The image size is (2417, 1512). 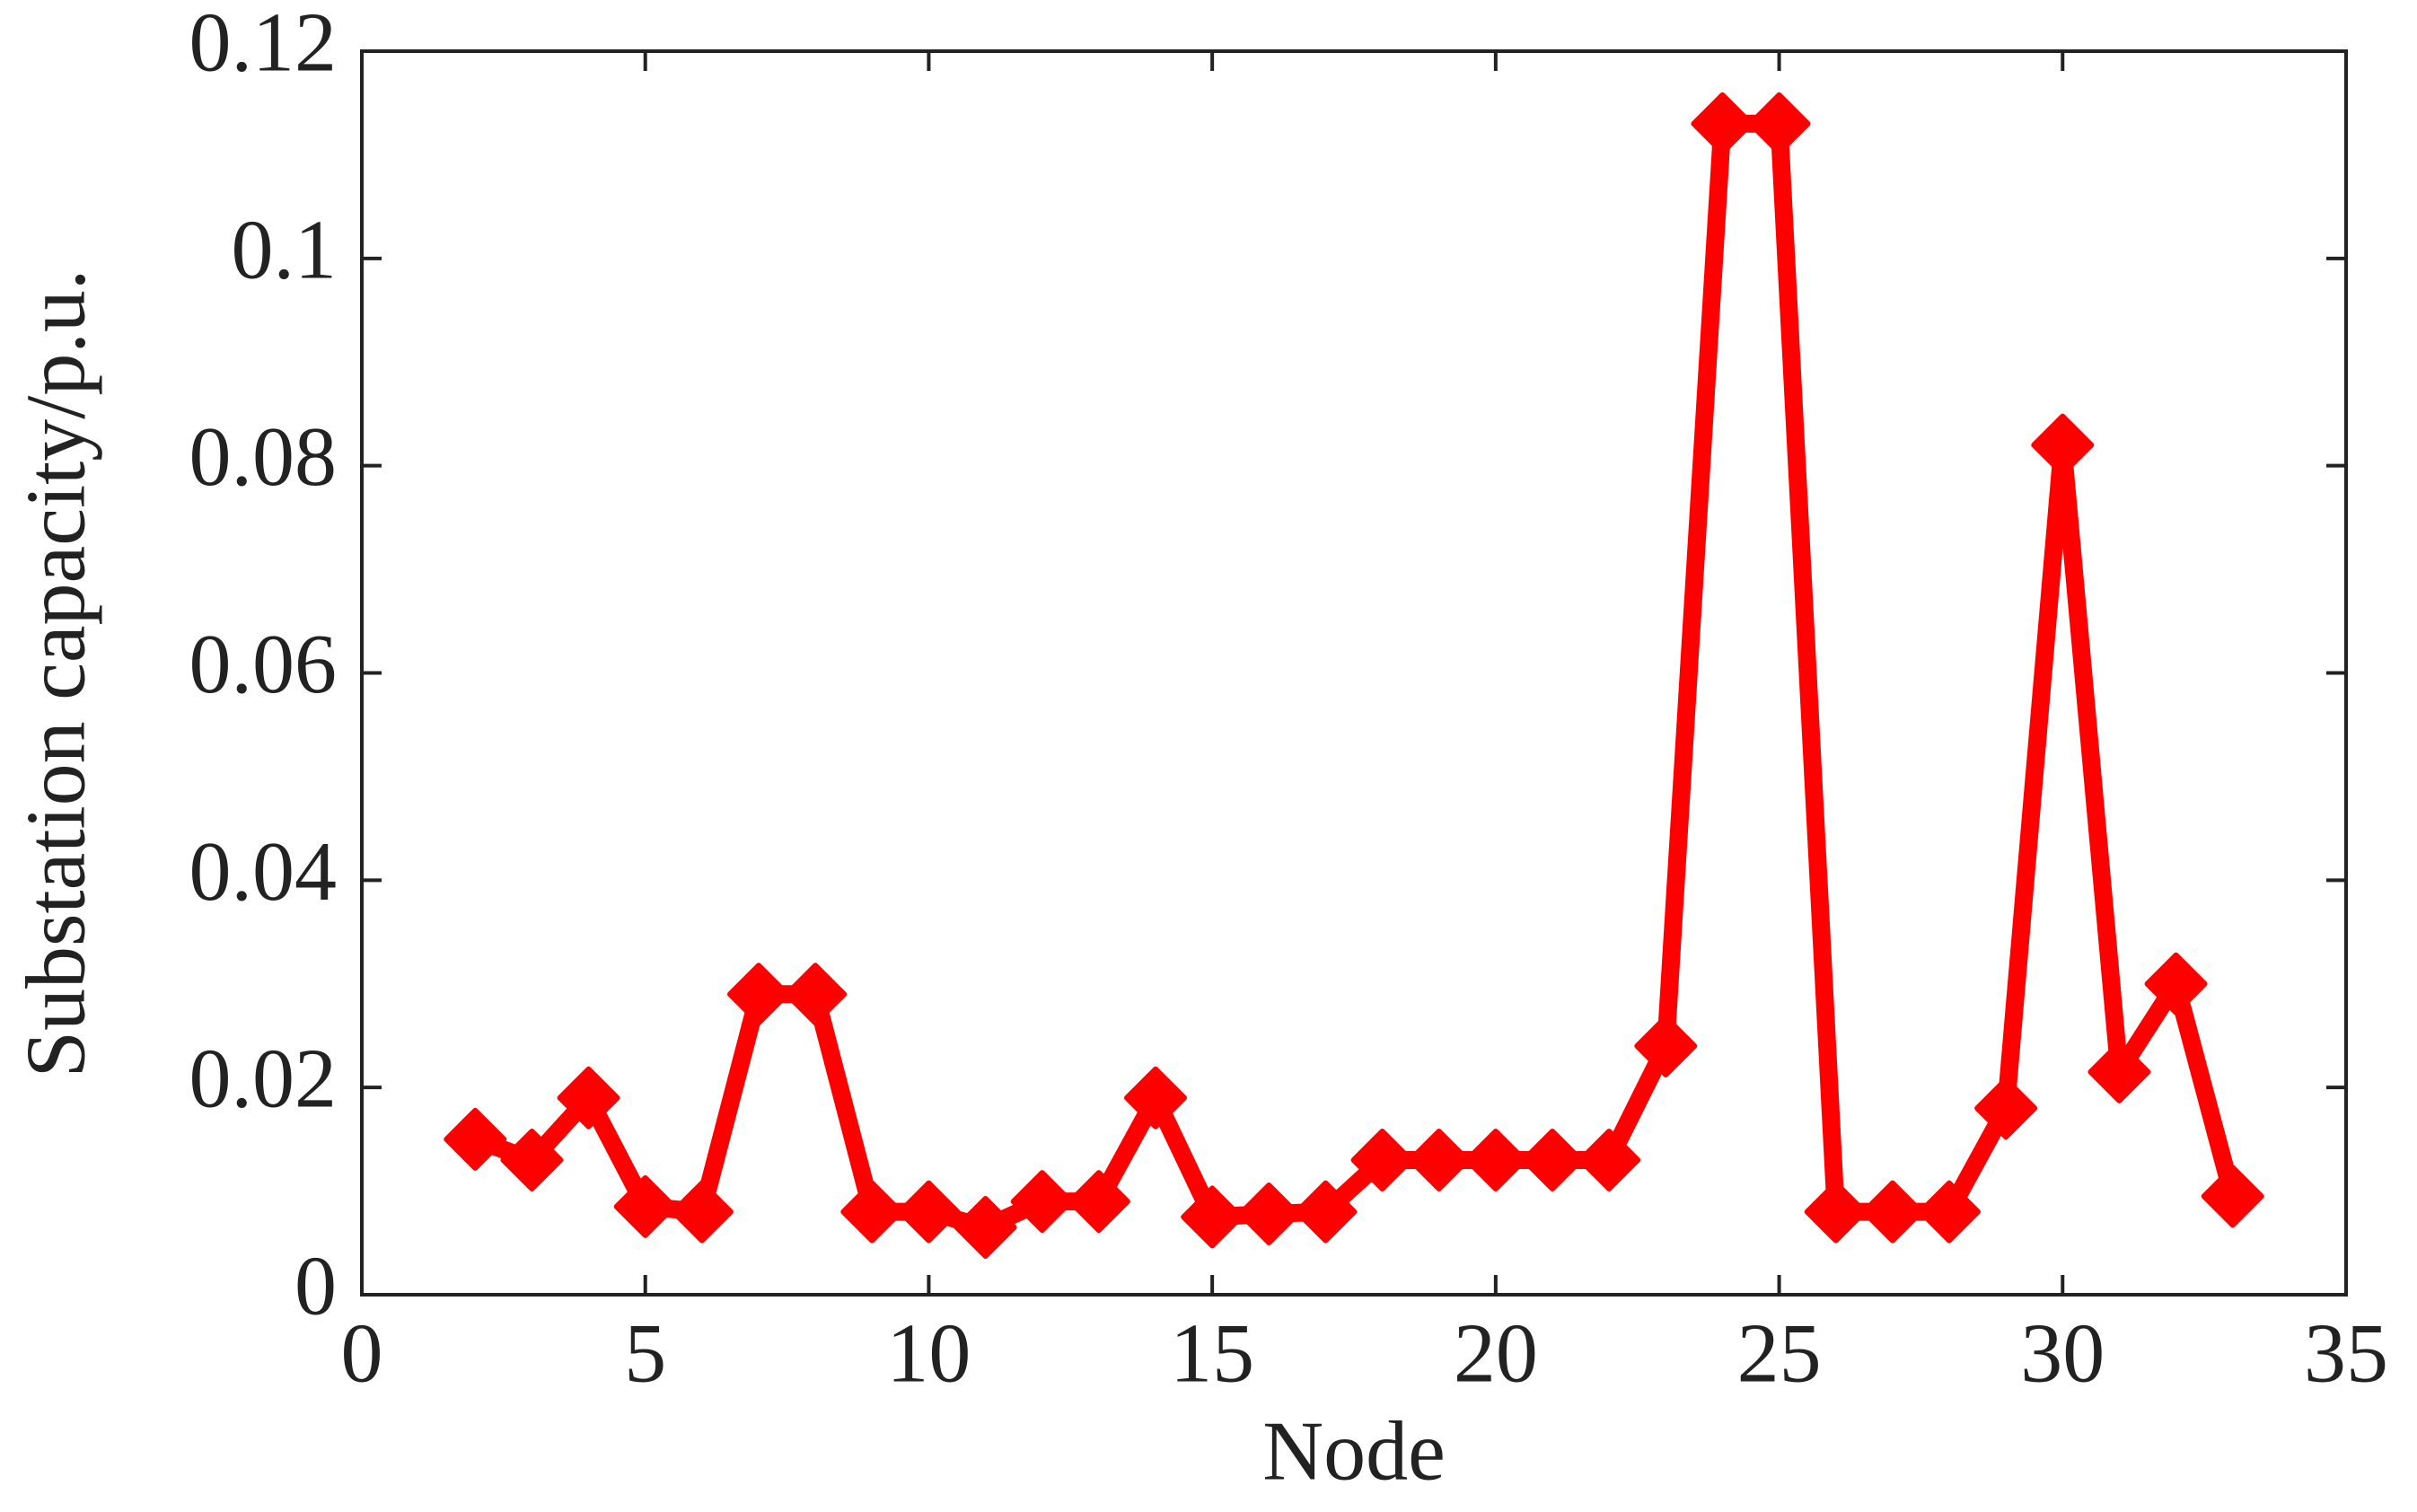 I want to click on x-tick-label: 10, so click(x=928, y=1354).